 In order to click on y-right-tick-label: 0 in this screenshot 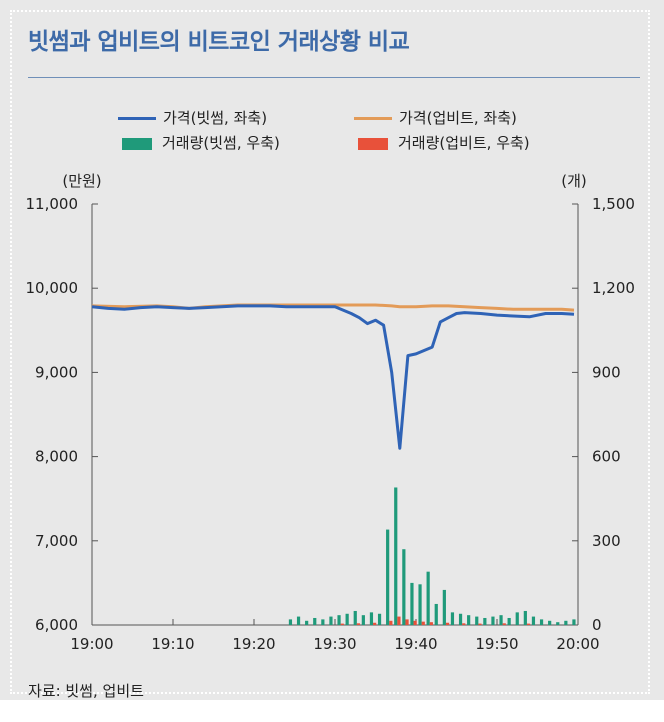, I will do `click(597, 625)`.